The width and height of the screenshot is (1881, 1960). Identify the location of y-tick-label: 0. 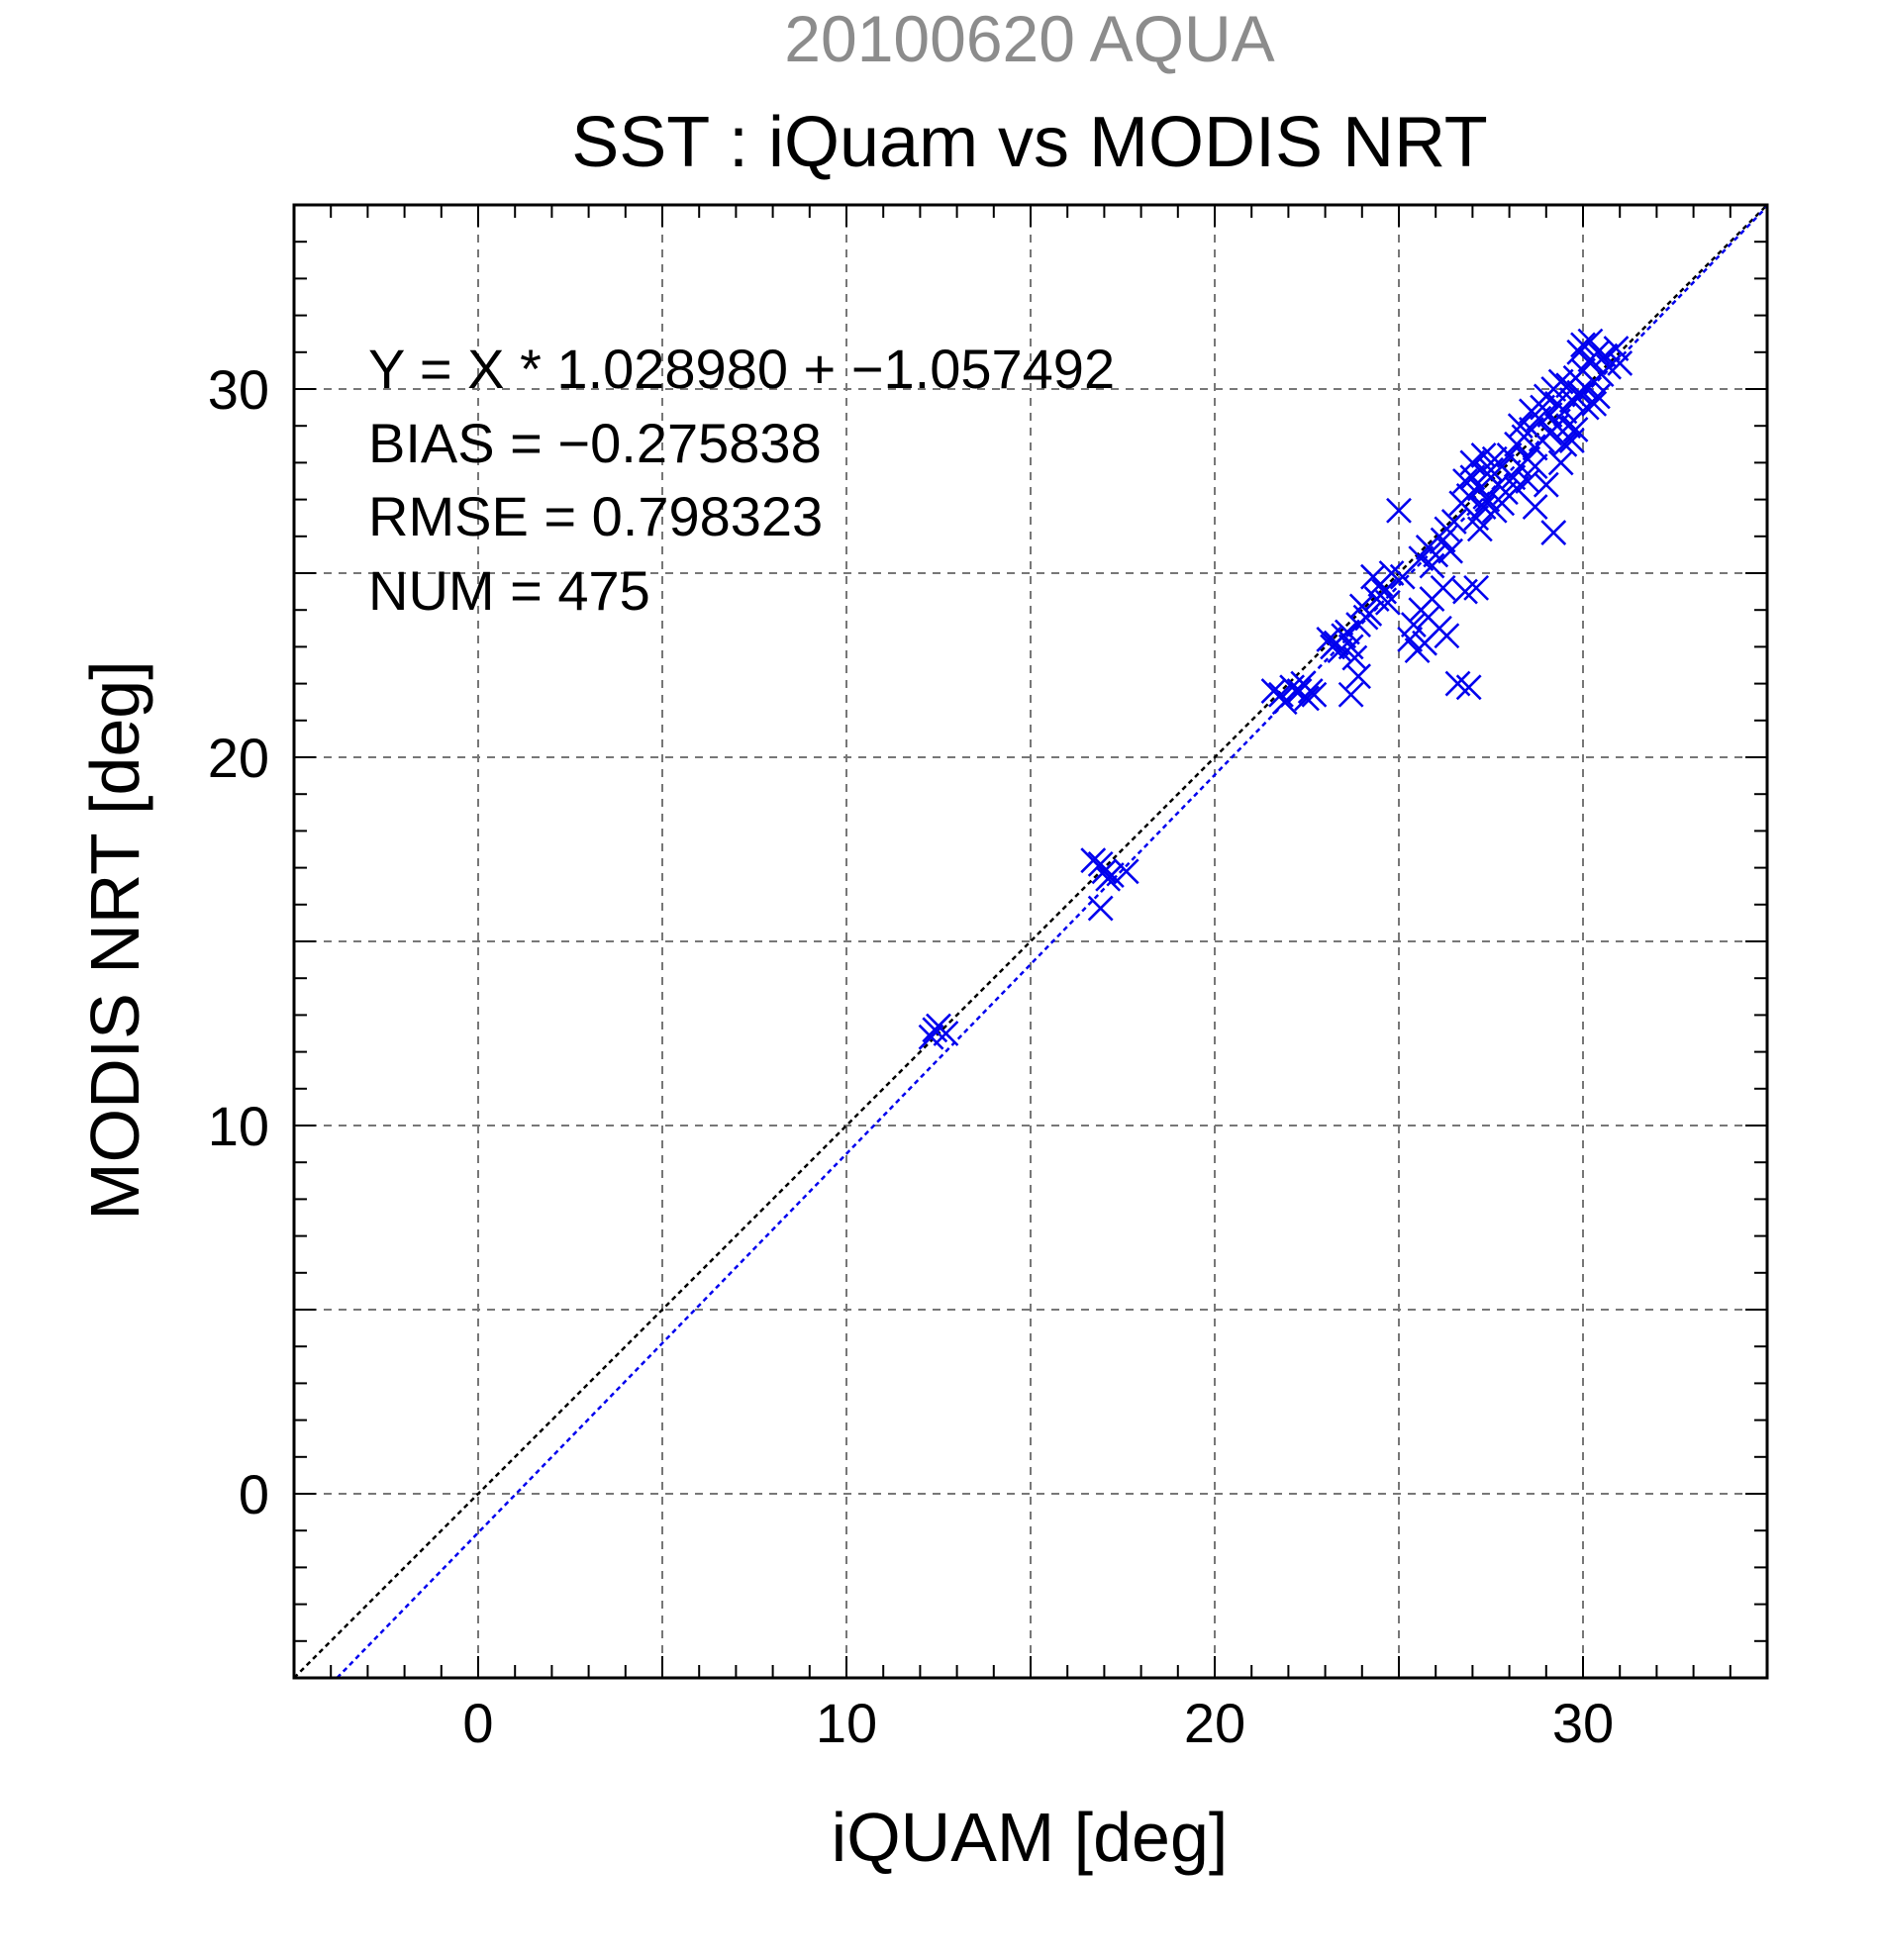
(254, 1494).